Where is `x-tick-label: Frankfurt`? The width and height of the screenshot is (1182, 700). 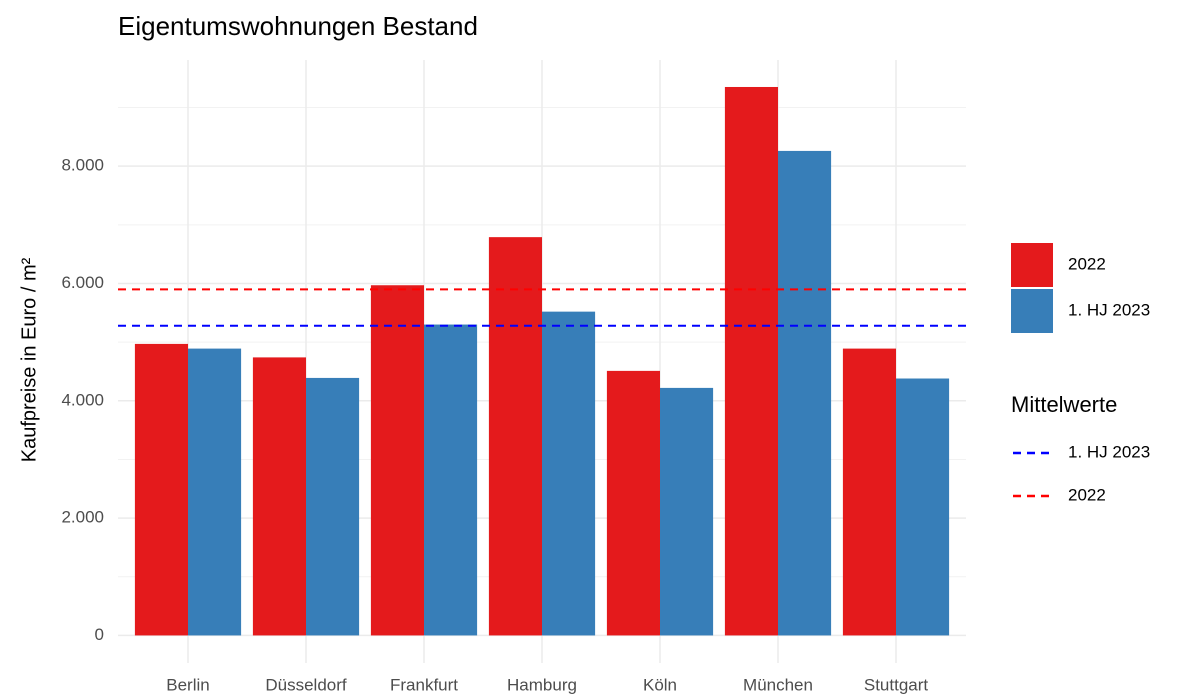 x-tick-label: Frankfurt is located at coordinates (424, 684).